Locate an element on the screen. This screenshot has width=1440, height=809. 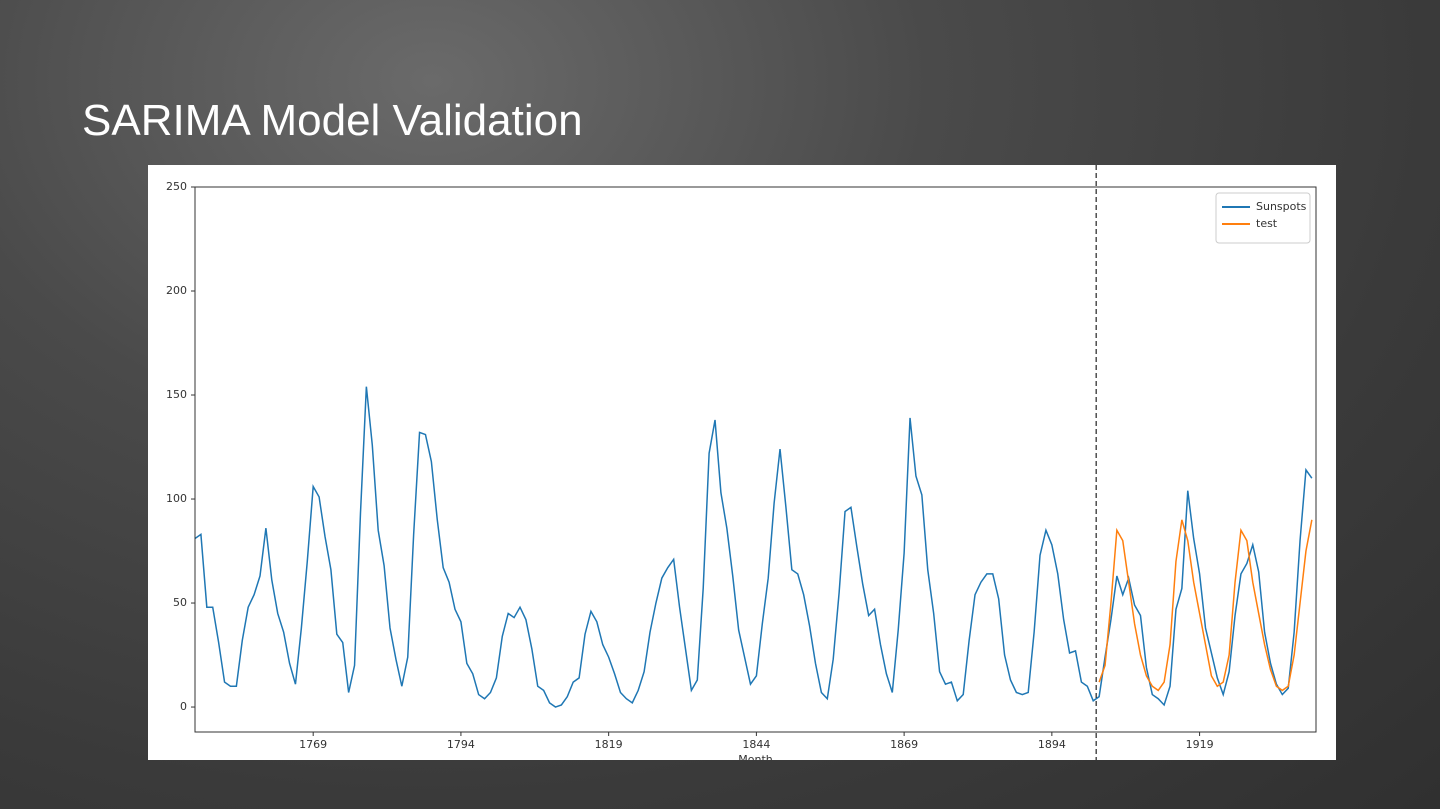
slide-title: SARIMA Model Validation is located at coordinates (332, 120).